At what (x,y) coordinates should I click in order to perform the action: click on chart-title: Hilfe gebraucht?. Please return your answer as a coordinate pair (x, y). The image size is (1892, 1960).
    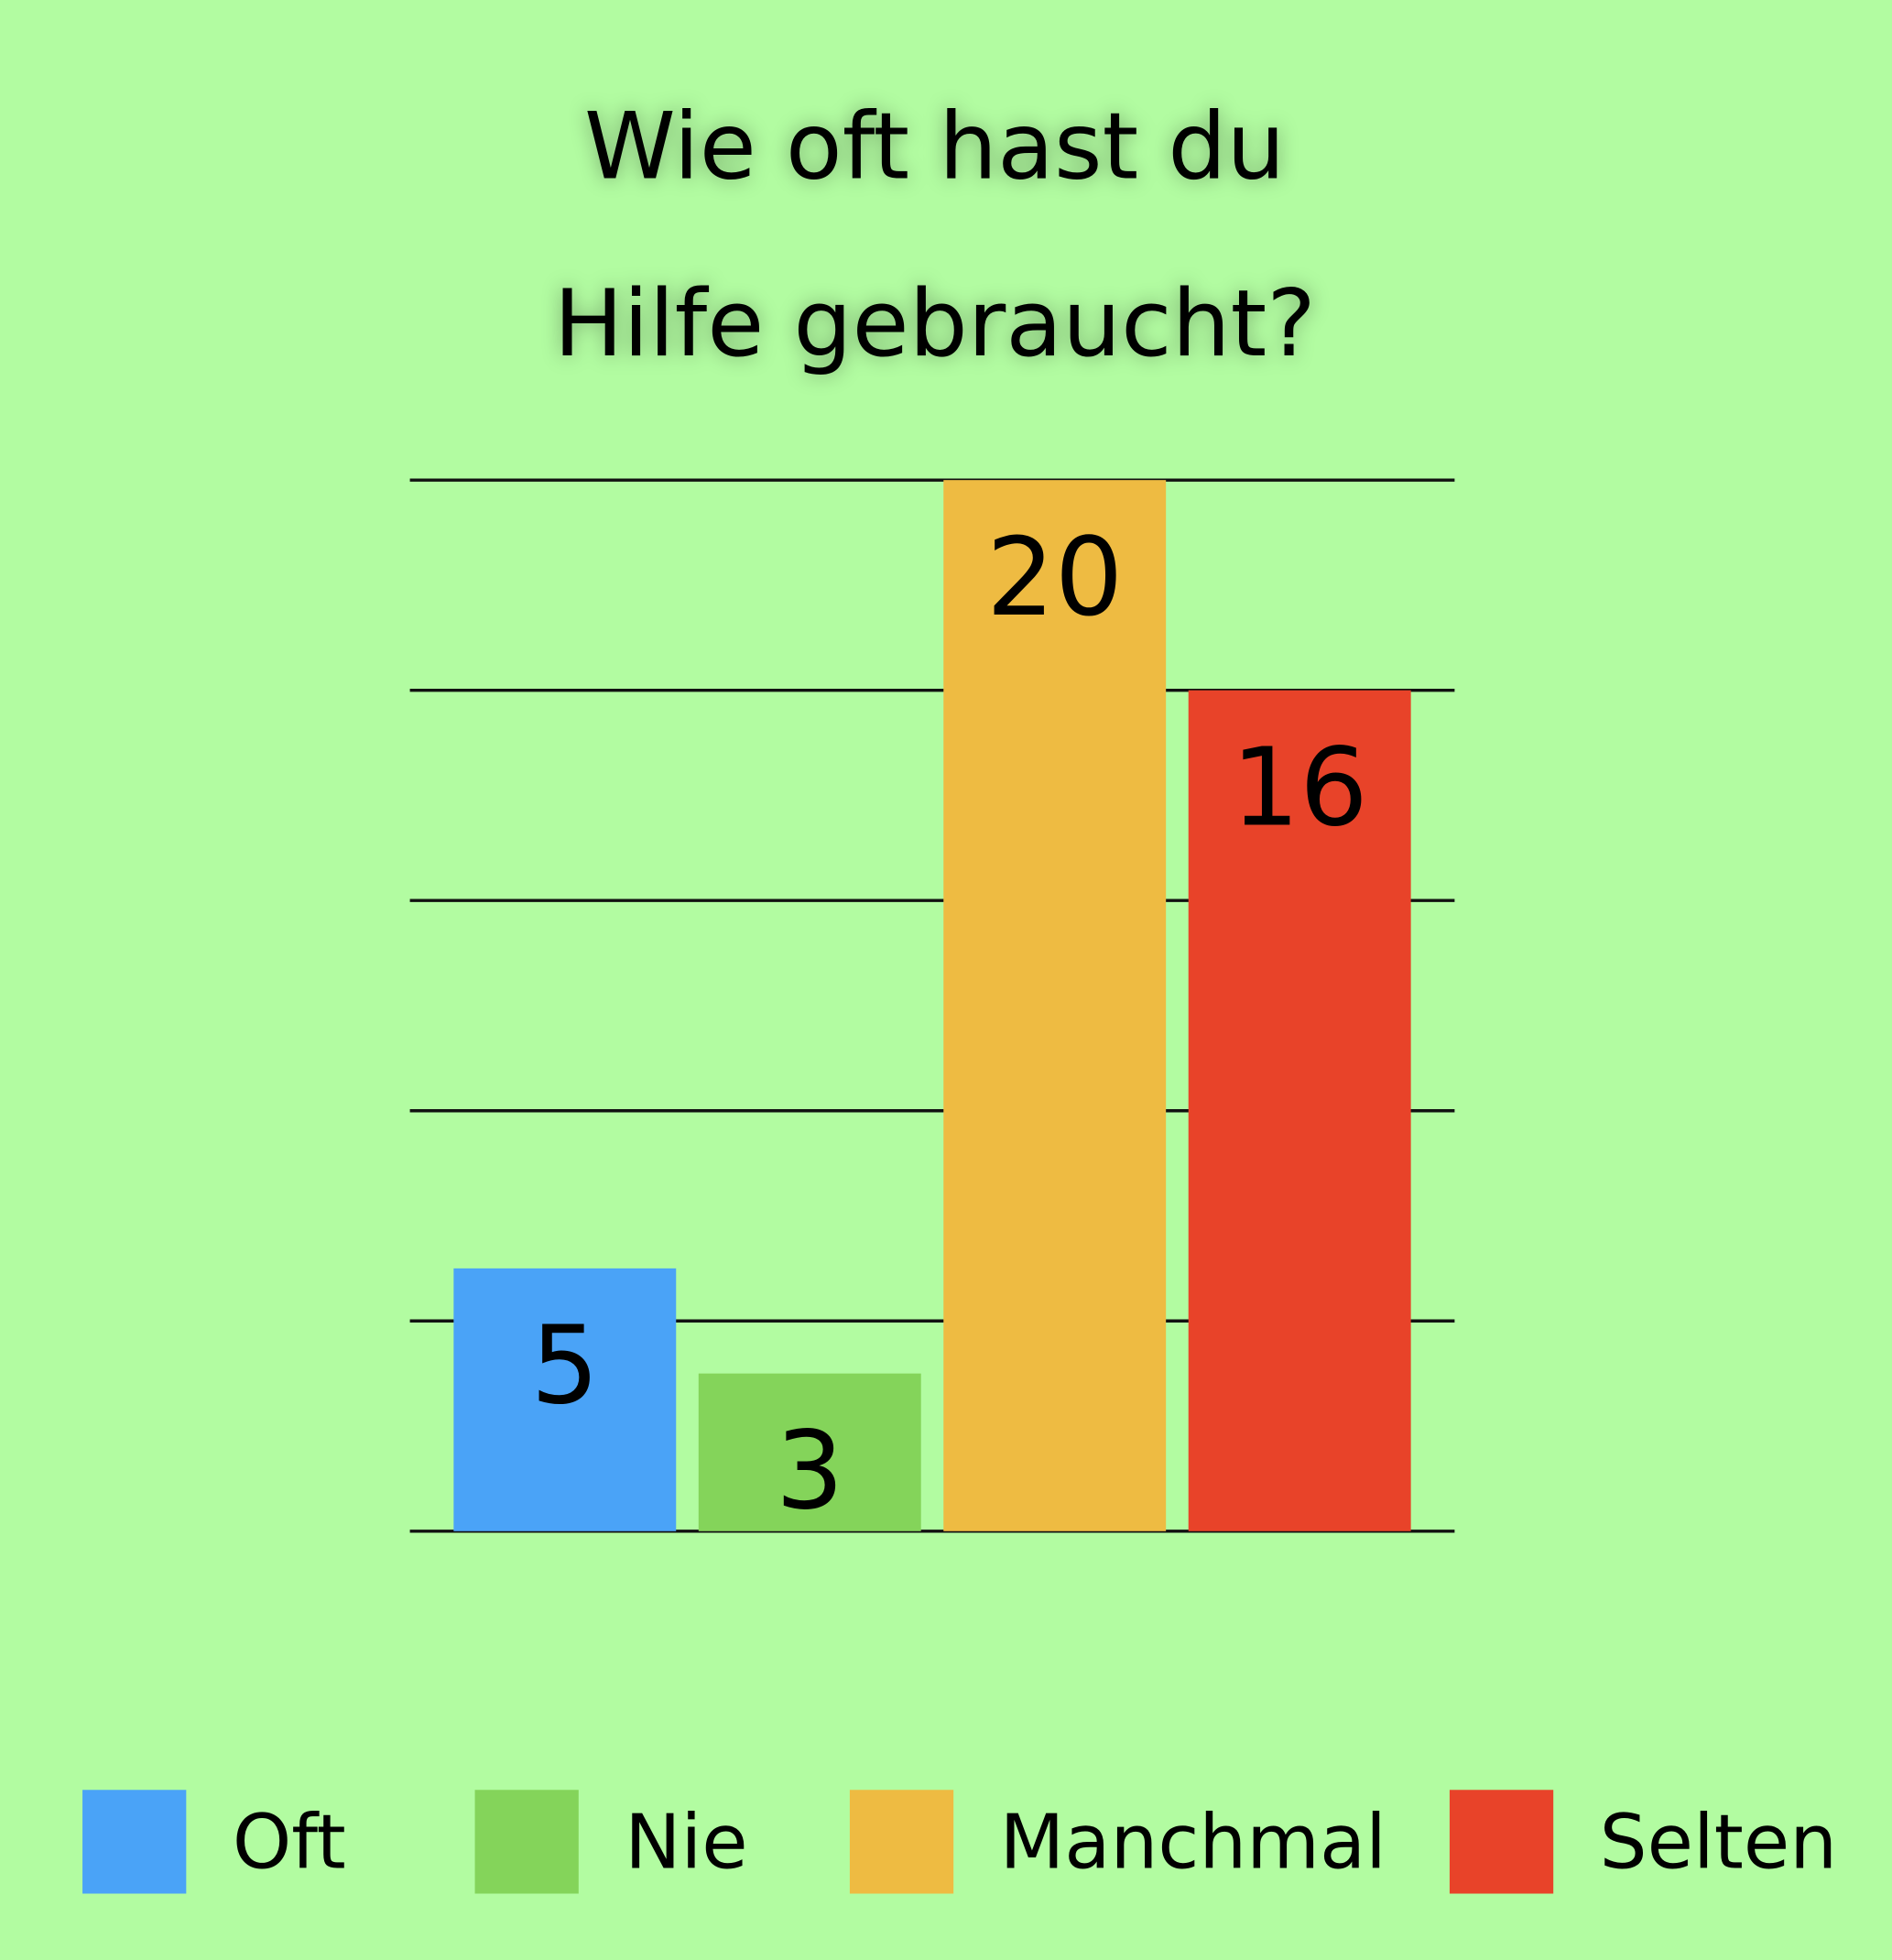
    Looking at the image, I should click on (935, 323).